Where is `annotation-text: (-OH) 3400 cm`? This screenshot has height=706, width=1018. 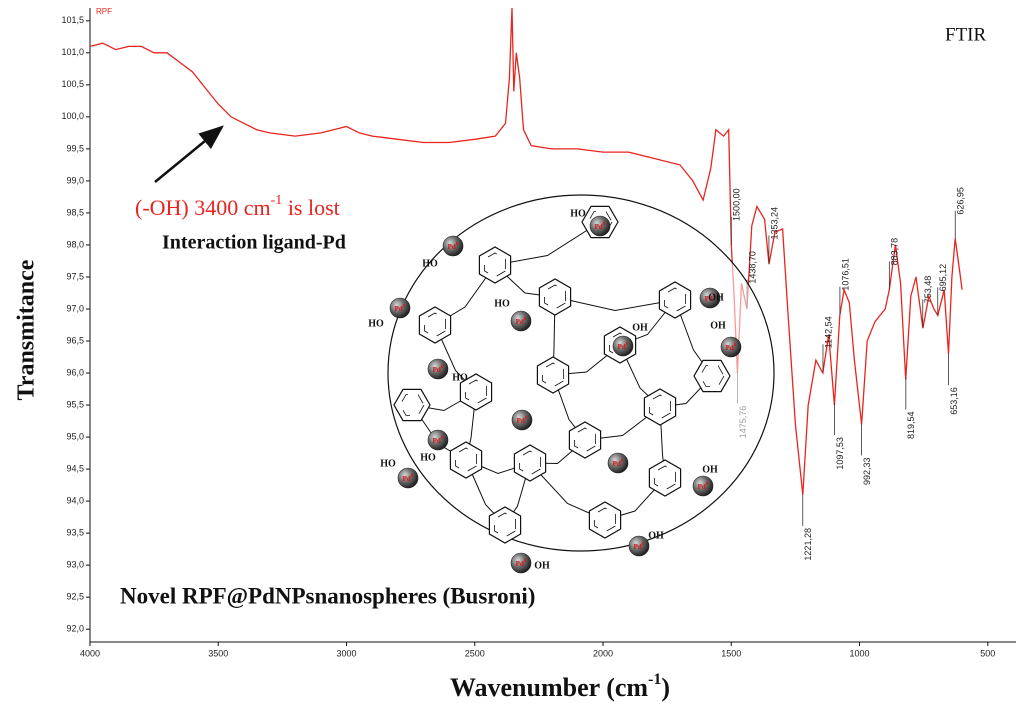 annotation-text: (-OH) 3400 cm is located at coordinates (203, 207).